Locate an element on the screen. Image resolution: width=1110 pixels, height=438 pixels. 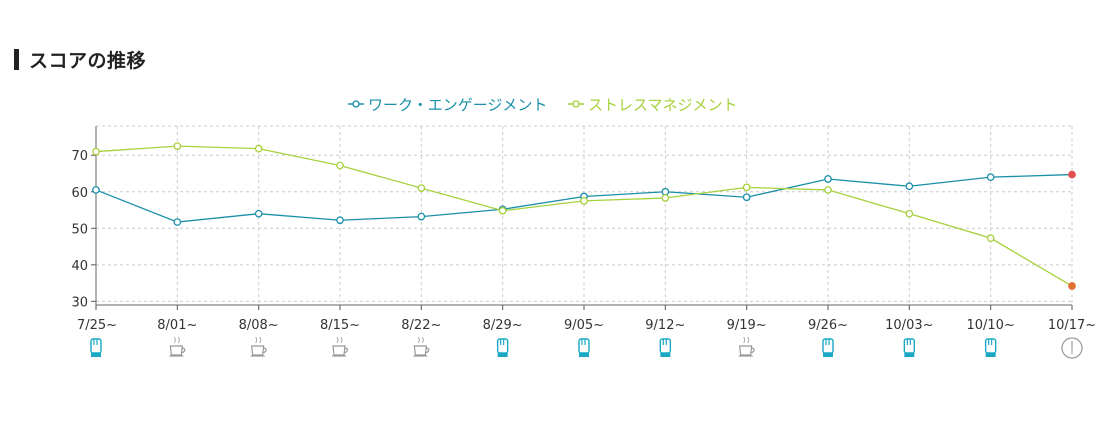
x-tick-label: 9/05~ is located at coordinates (584, 325).